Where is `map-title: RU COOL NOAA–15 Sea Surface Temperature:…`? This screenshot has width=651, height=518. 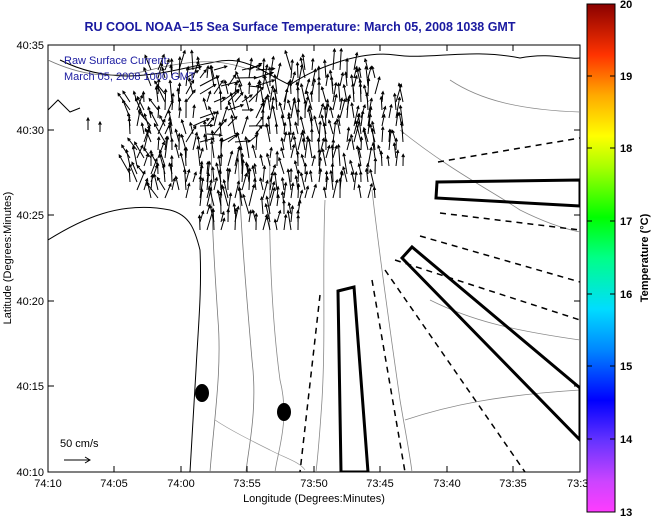
map-title: RU COOL NOAA–15 Sea Surface Temperature:… is located at coordinates (300, 27).